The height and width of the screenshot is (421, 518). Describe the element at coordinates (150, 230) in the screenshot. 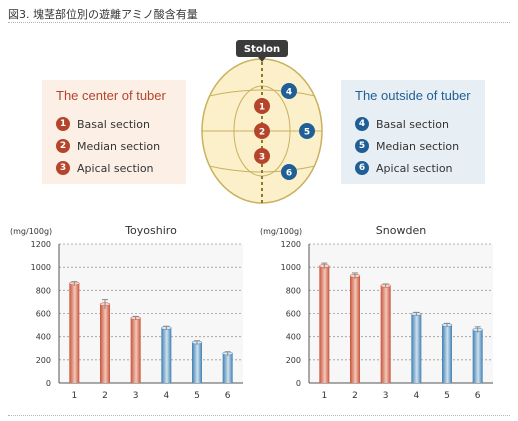

I see `chart-title: Toyoshiro` at that location.